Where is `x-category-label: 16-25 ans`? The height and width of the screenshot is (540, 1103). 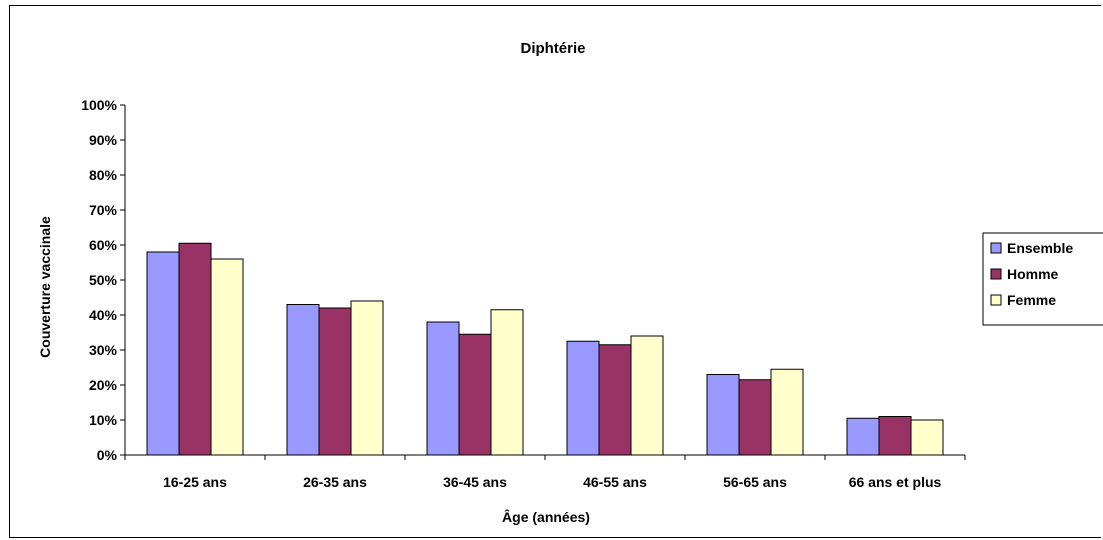
x-category-label: 16-25 ans is located at coordinates (195, 482).